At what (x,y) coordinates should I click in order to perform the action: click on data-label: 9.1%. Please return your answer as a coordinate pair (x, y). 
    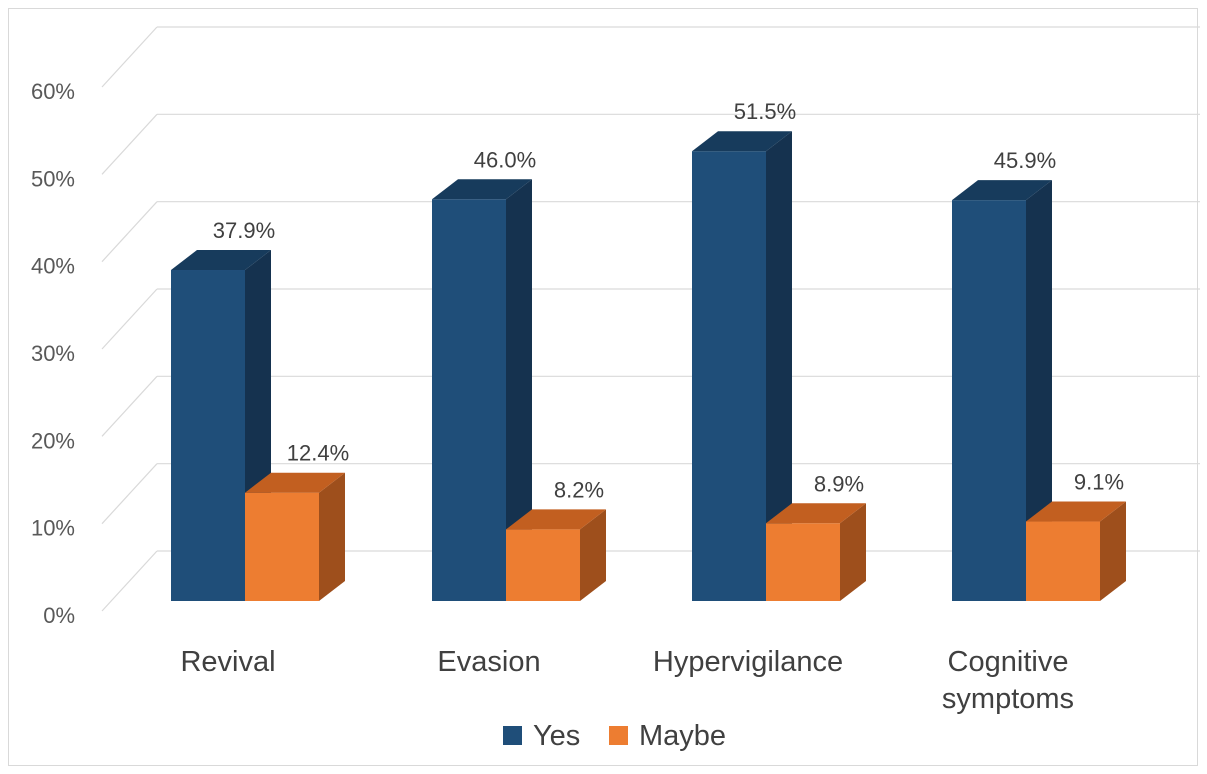
    Looking at the image, I should click on (1099, 482).